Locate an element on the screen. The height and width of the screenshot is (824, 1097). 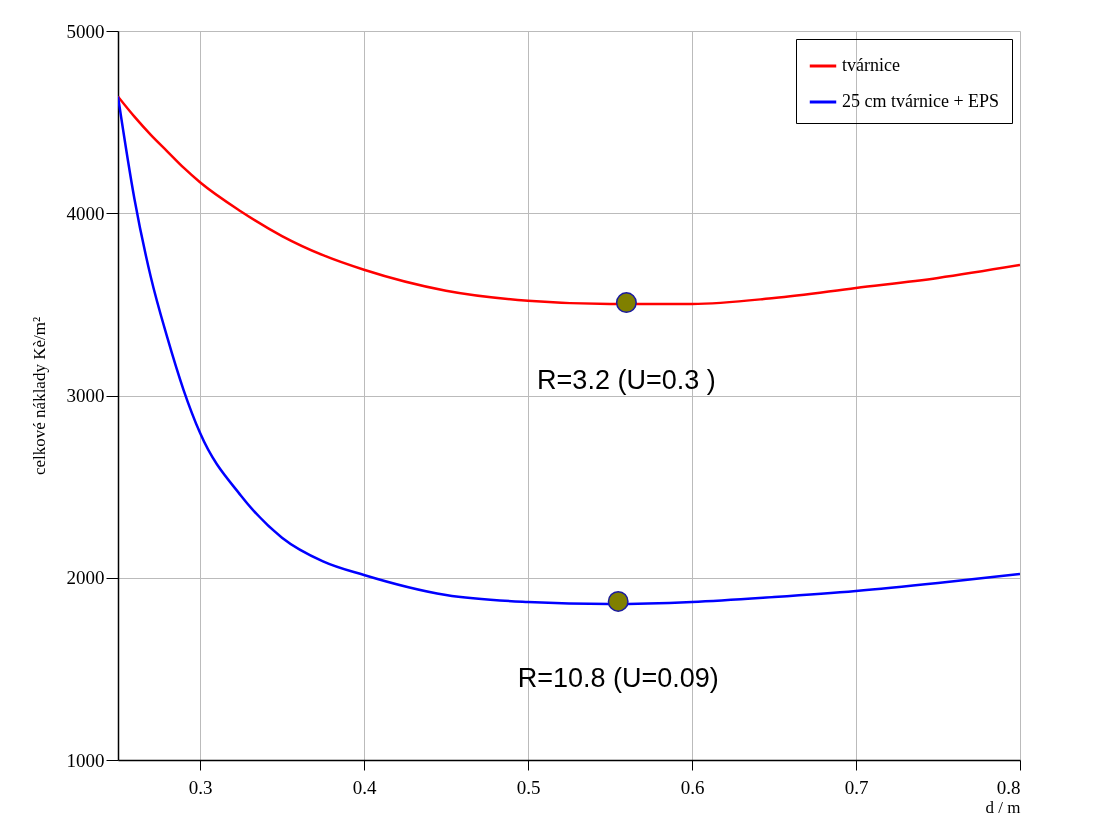
x-tick-label: 0.5 is located at coordinates (528, 787).